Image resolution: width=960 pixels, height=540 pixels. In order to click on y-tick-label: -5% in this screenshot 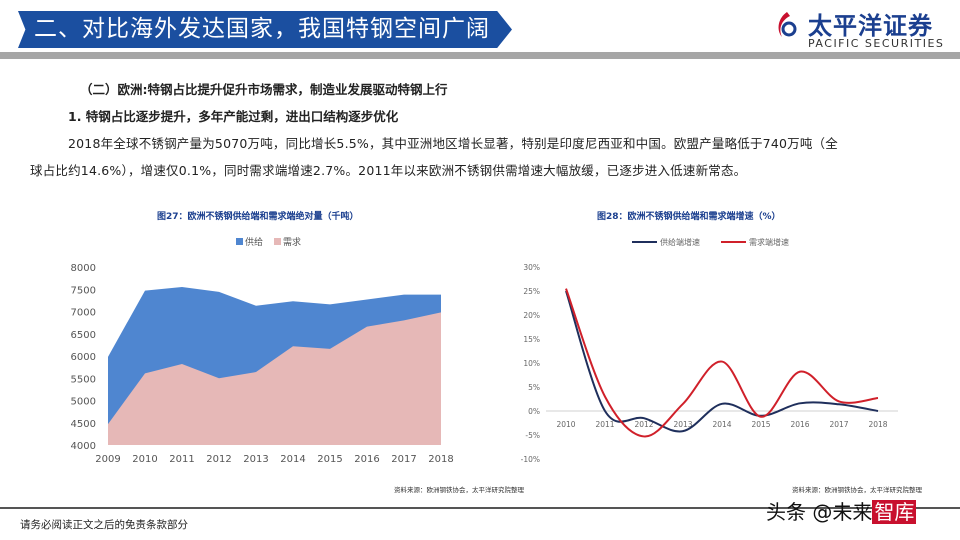, I will do `click(532, 435)`.